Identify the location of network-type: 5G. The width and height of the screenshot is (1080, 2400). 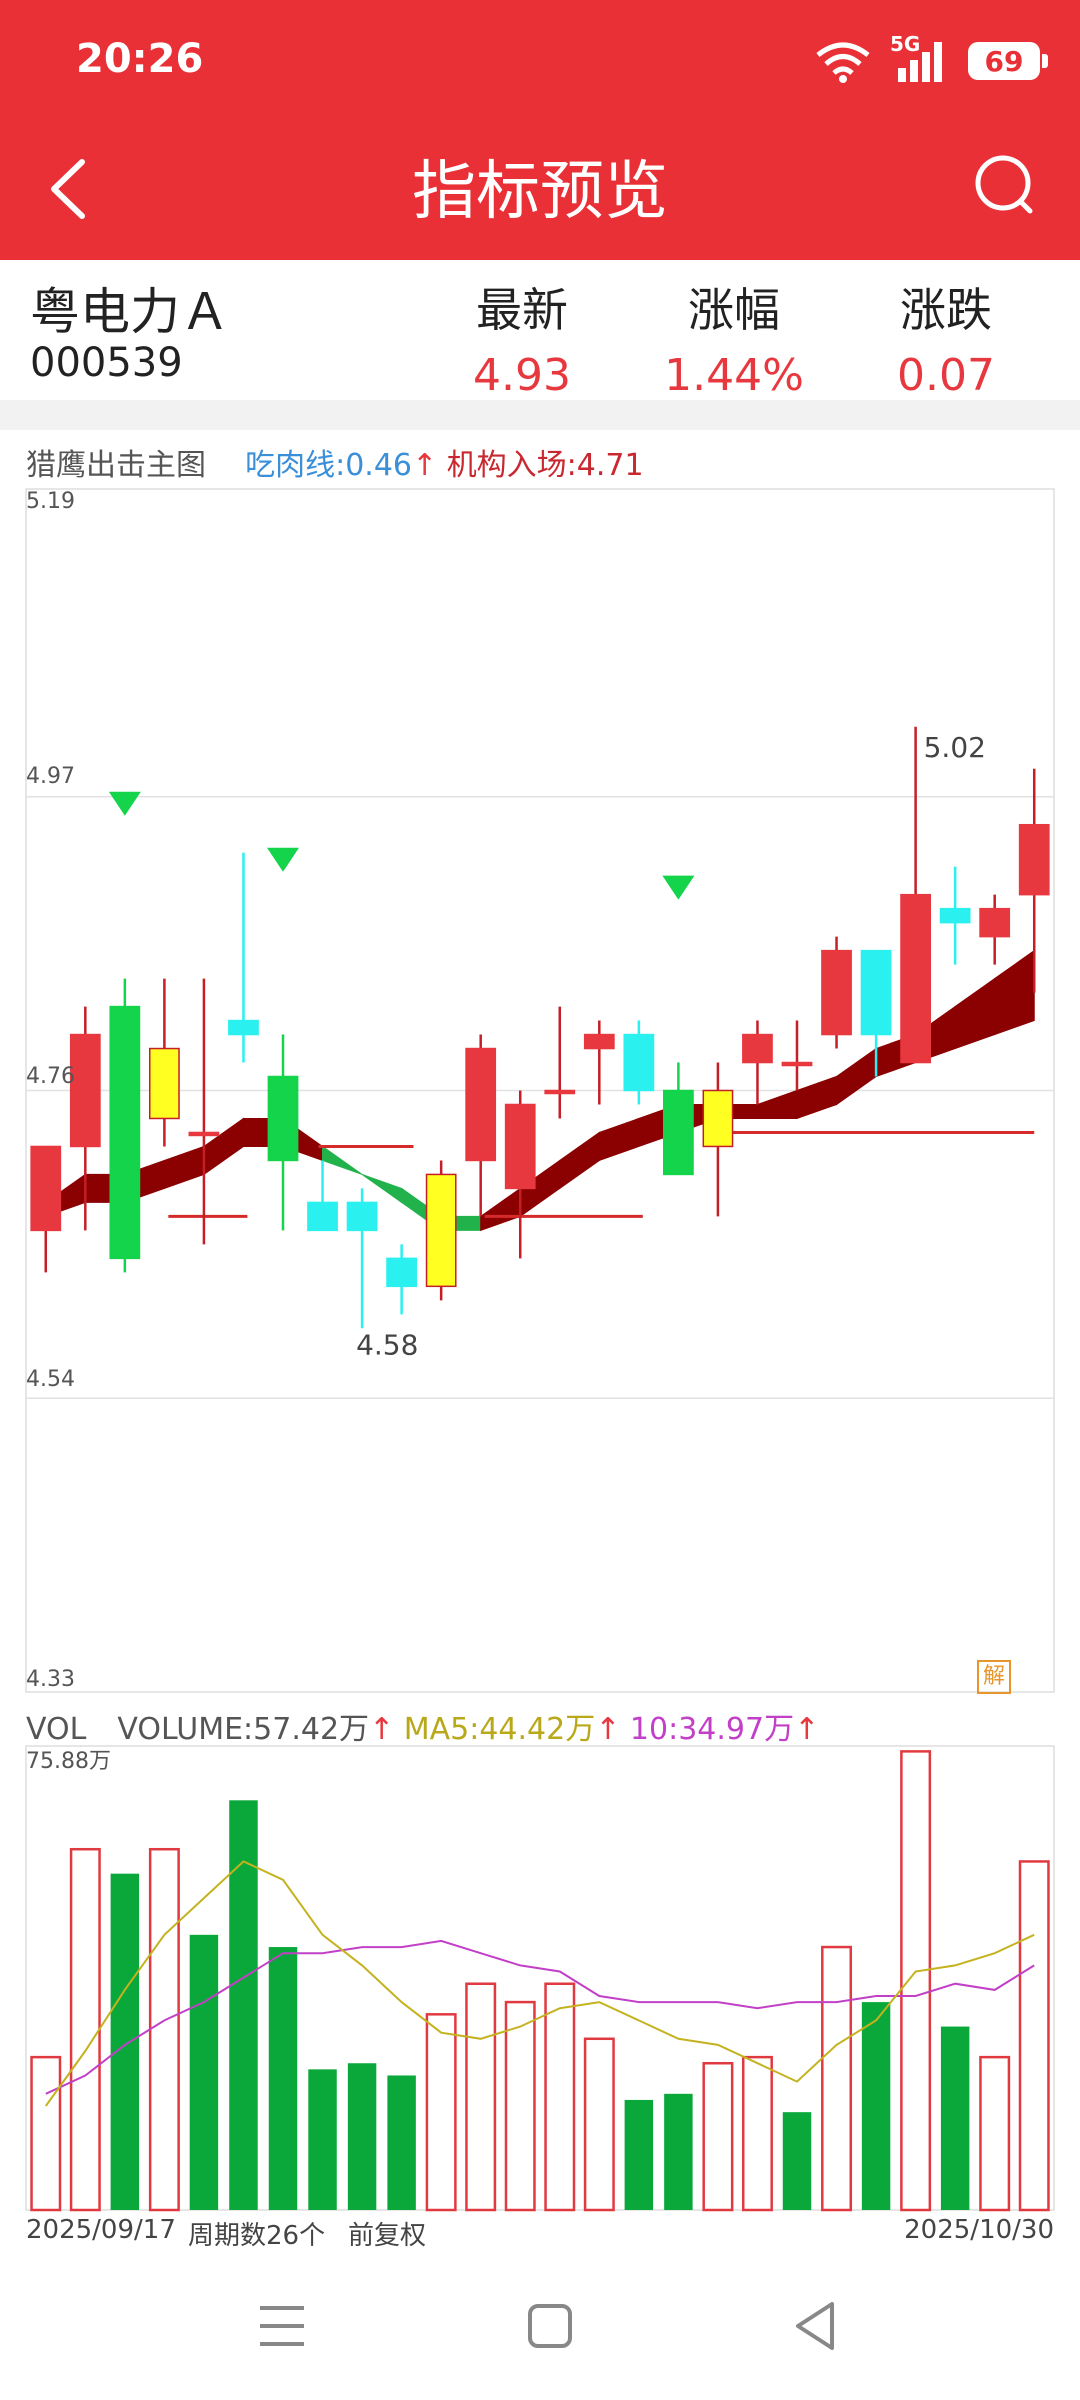
(905, 44).